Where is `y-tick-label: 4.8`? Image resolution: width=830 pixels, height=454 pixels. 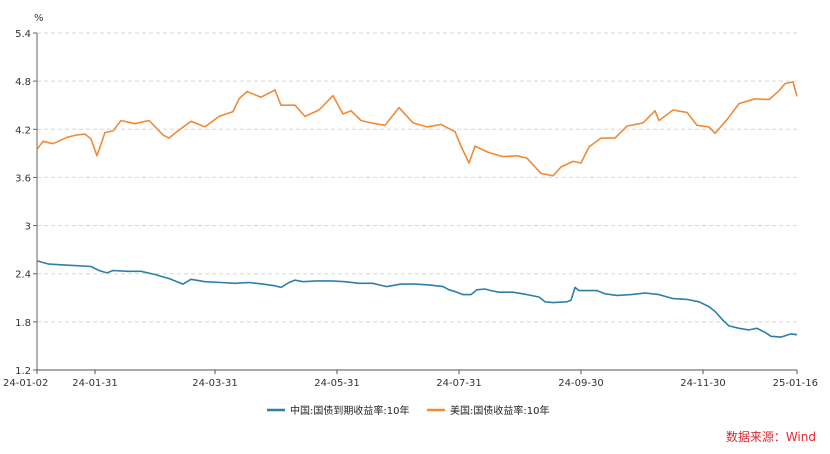 y-tick-label: 4.8 is located at coordinates (23, 82).